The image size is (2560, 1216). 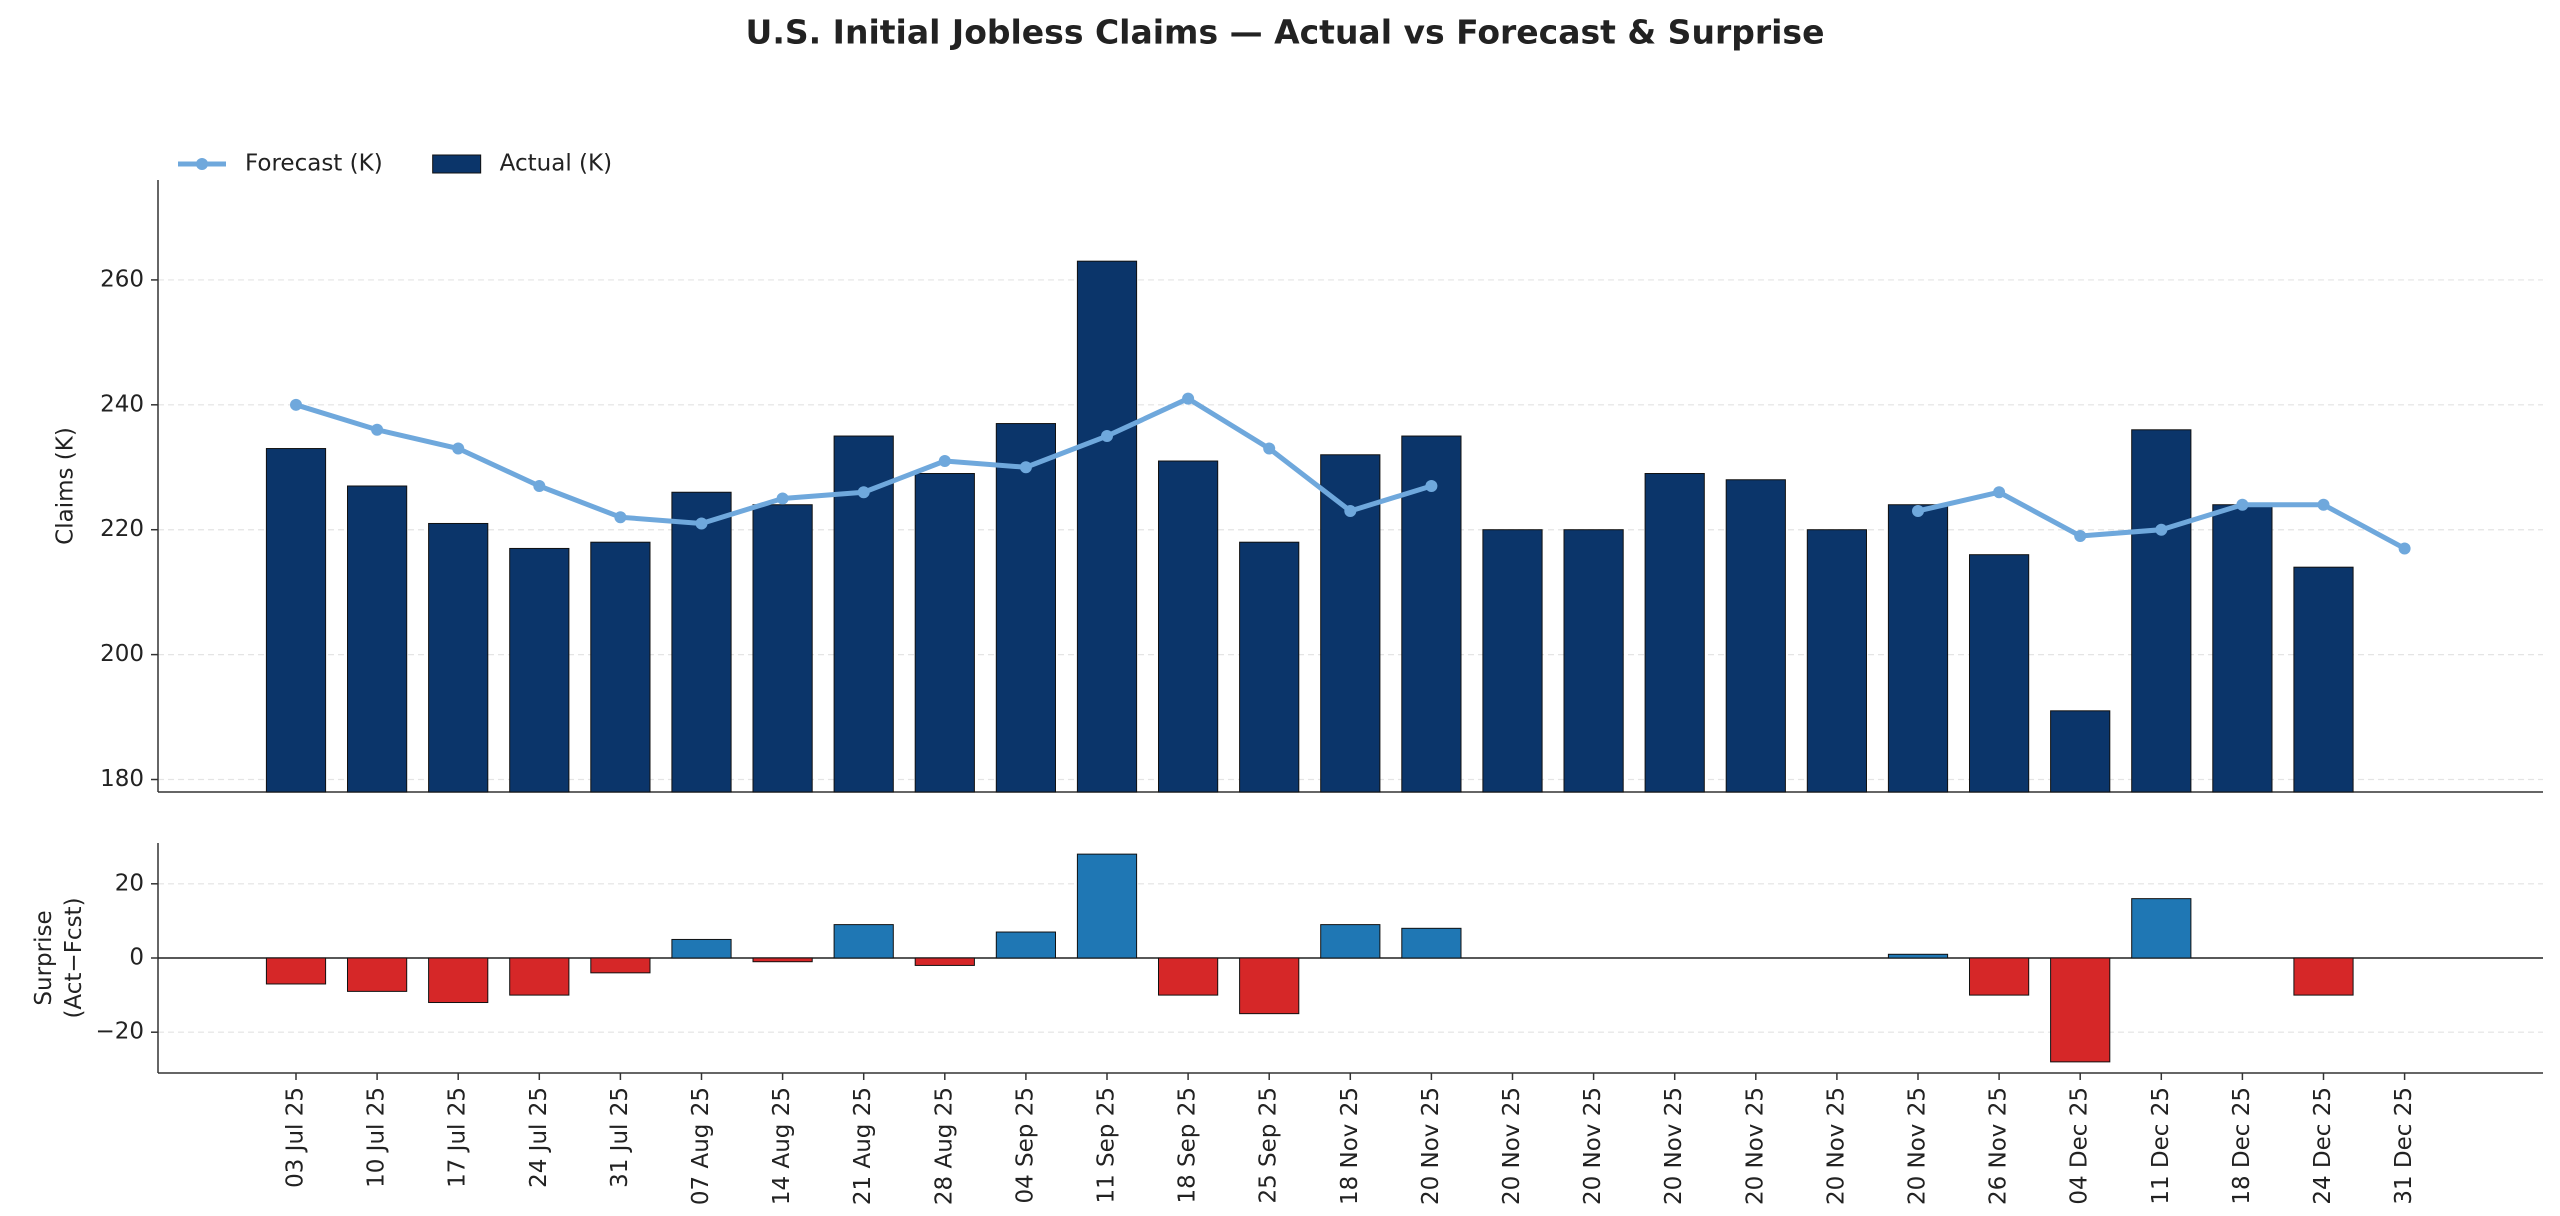 I want to click on legend-label: Actual (K), so click(x=556, y=164).